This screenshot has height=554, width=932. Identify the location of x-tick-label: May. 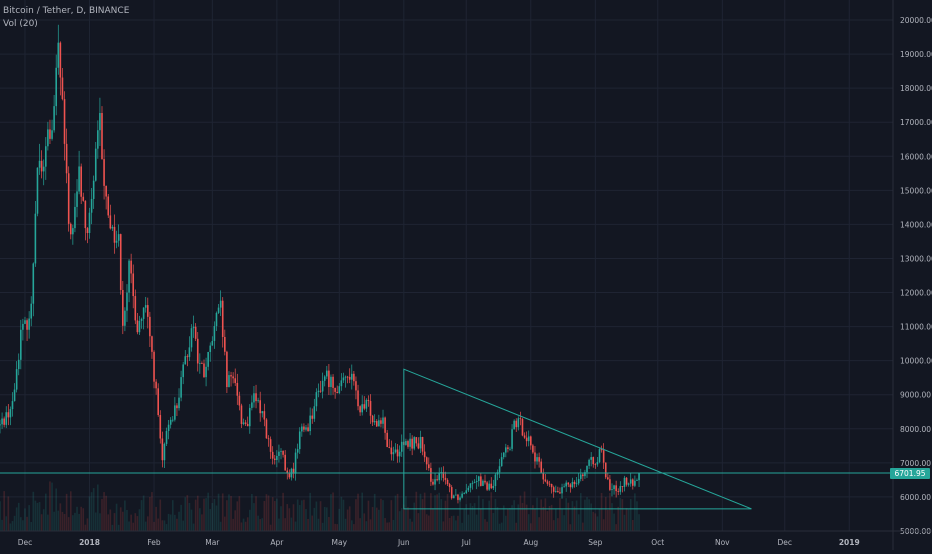
(340, 542).